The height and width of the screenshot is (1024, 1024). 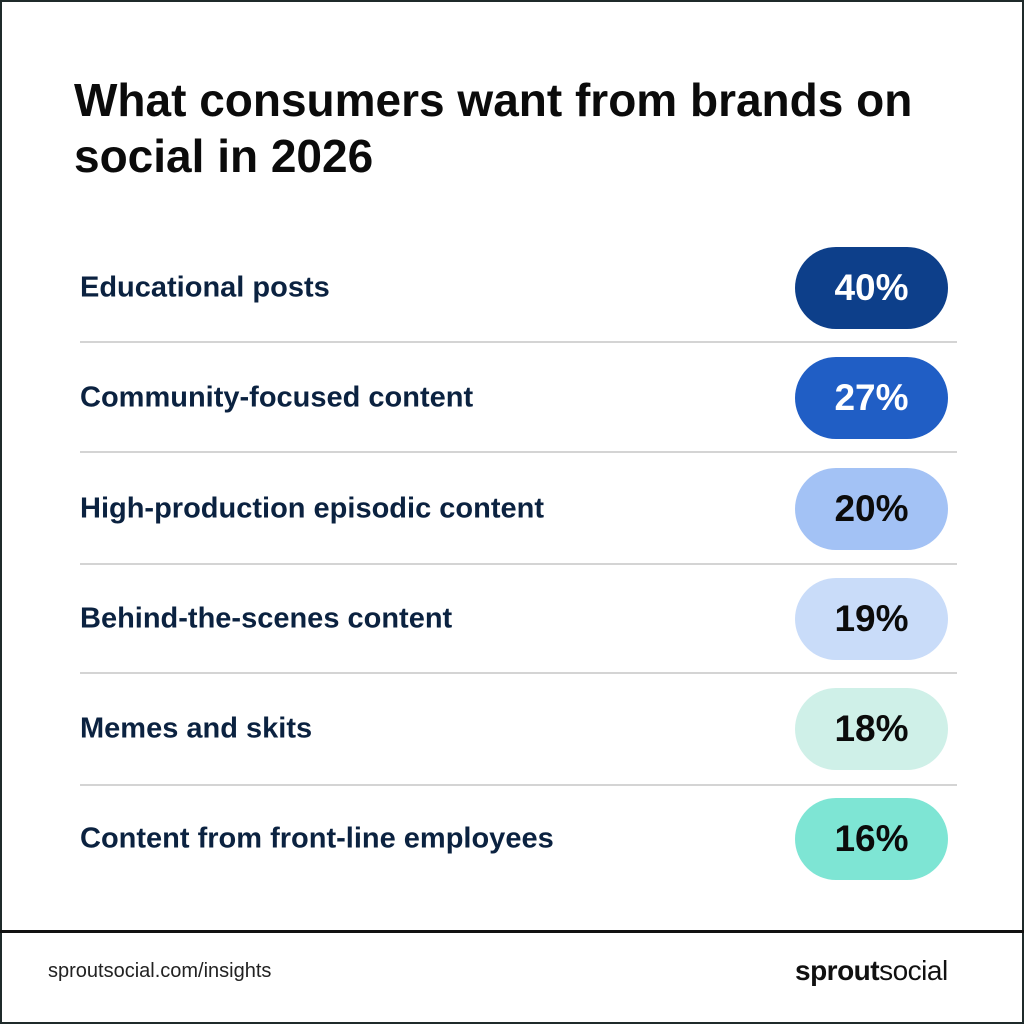 I want to click on row-label: Behind-the-scenes content, so click(x=266, y=618).